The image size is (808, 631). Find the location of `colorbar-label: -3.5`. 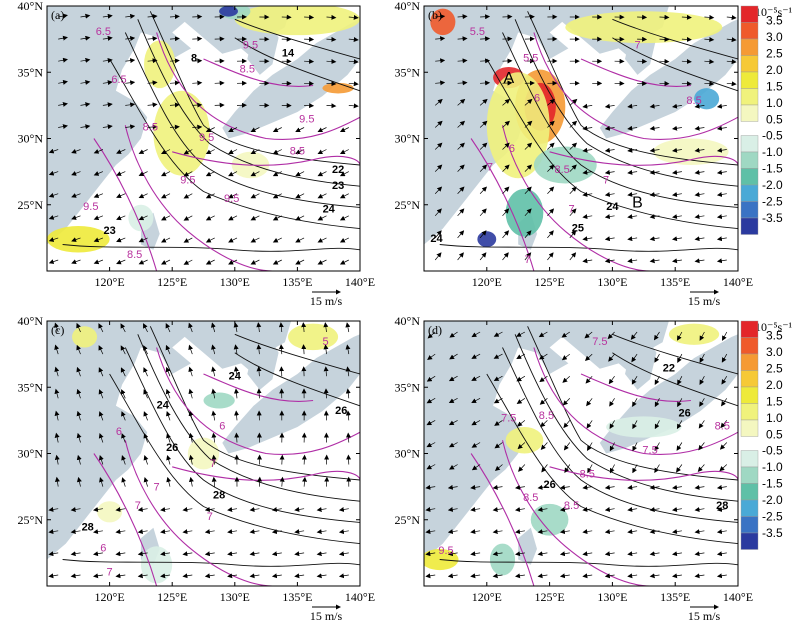

colorbar-label: -3.5 is located at coordinates (772, 533).